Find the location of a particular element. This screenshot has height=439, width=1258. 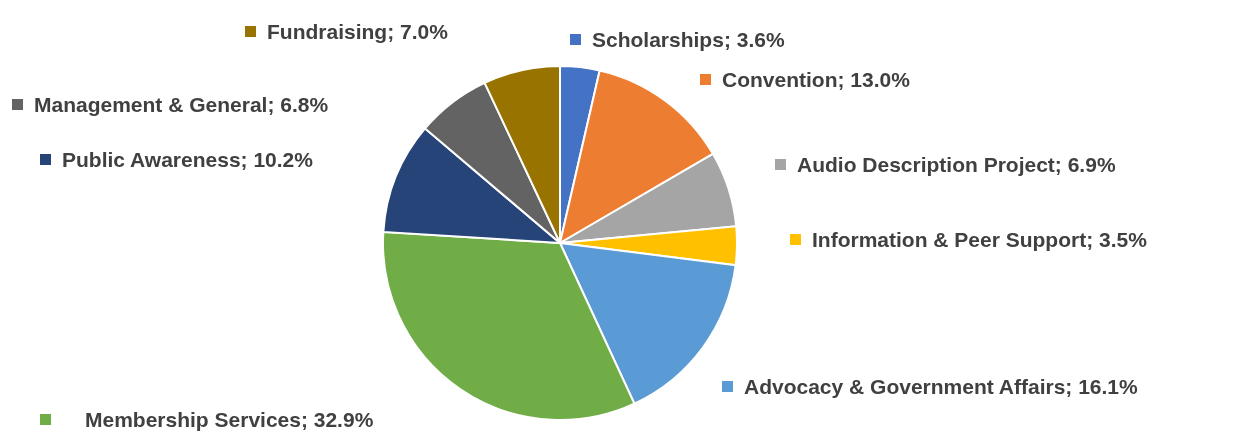

legend-label: Advocacy & Government Affairs; 16.1% is located at coordinates (941, 387).